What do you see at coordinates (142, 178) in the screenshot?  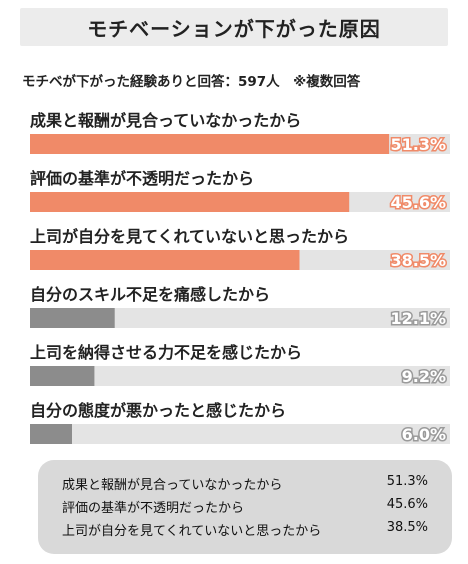 I see `category-label: 評価の基準が不透明だったから` at bounding box center [142, 178].